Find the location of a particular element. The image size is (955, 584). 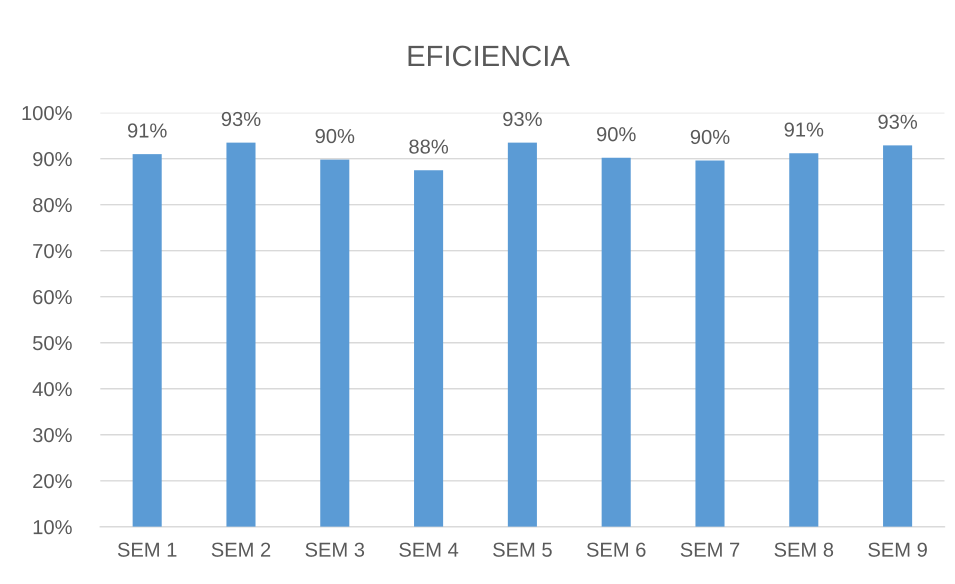

x-tick-label: SEM 3 is located at coordinates (334, 549).